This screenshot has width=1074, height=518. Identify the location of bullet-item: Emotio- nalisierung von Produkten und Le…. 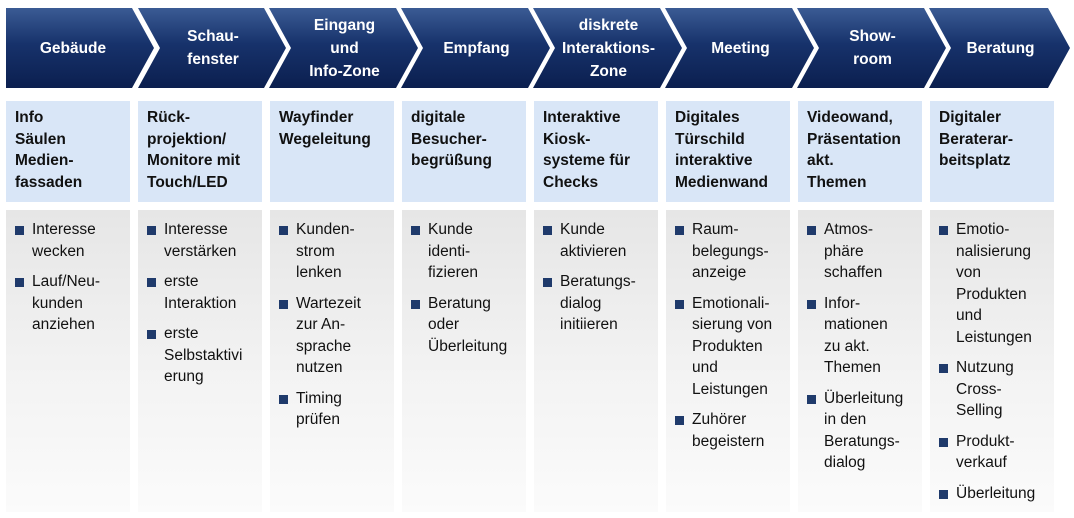
(993, 283).